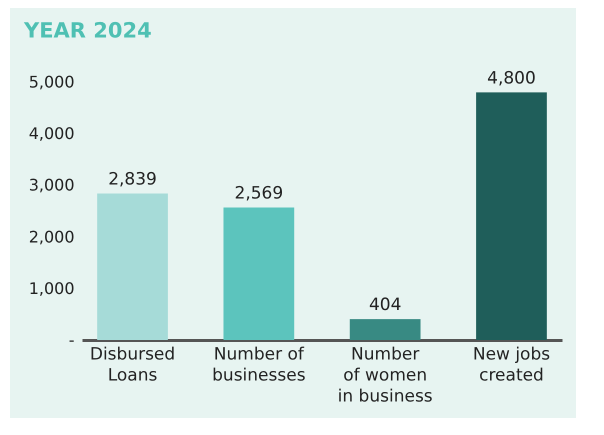 Image resolution: width=604 pixels, height=435 pixels. I want to click on y-tick-label: 5,000, so click(51, 82).